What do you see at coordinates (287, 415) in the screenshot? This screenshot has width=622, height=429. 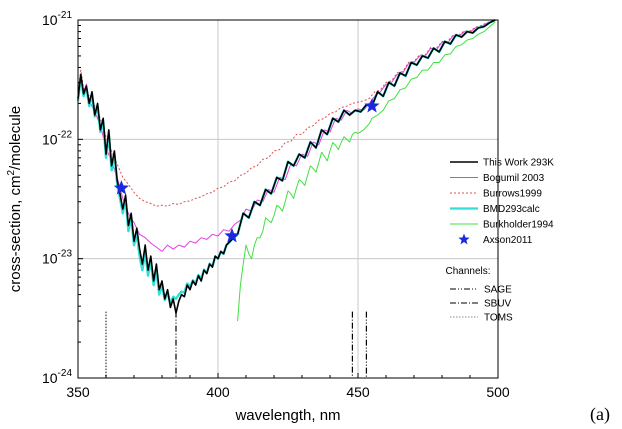 I see `x-axis-label: wavelength, nm` at bounding box center [287, 415].